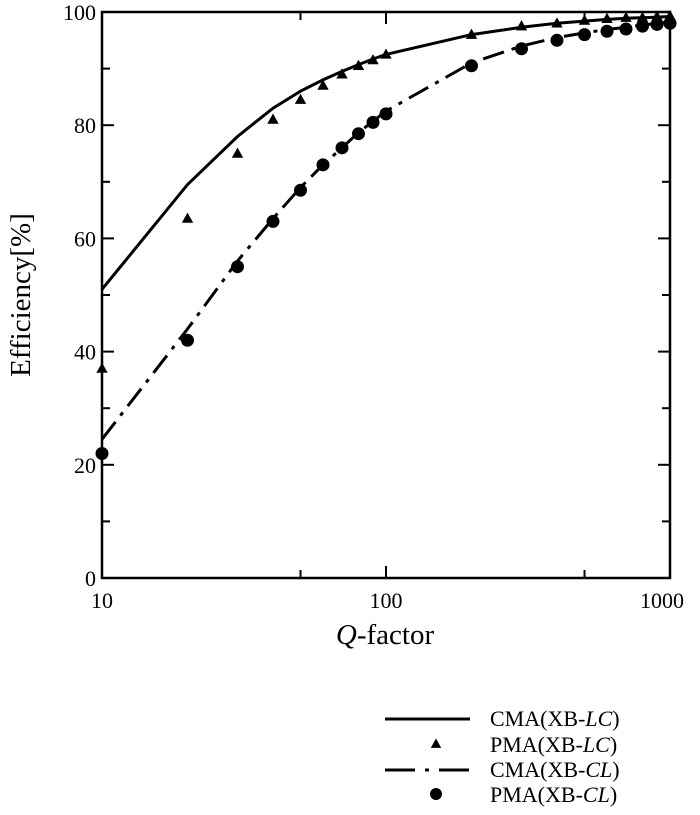 The image size is (700, 815). Describe the element at coordinates (555, 718) in the screenshot. I see `legend-label: CMA(XB-LC)` at that location.